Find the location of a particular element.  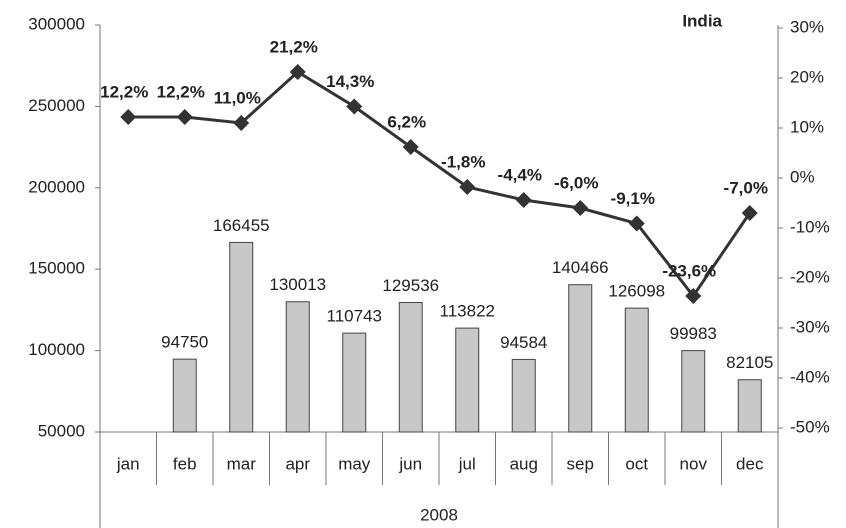

x-tick-label: may is located at coordinates (354, 463).